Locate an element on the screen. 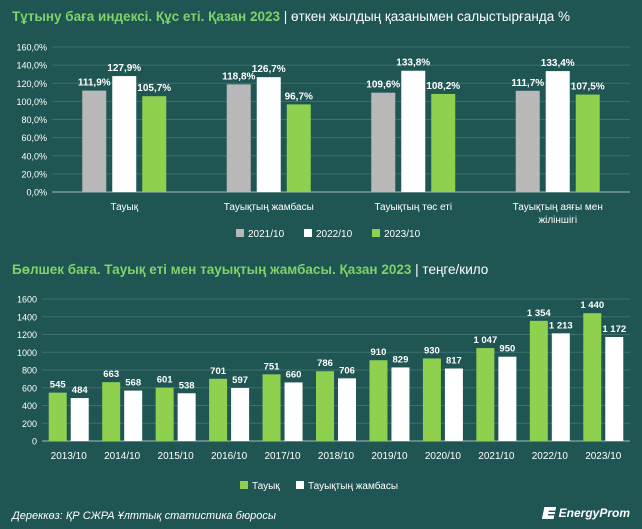  chart2-data-label: 817 is located at coordinates (454, 360).